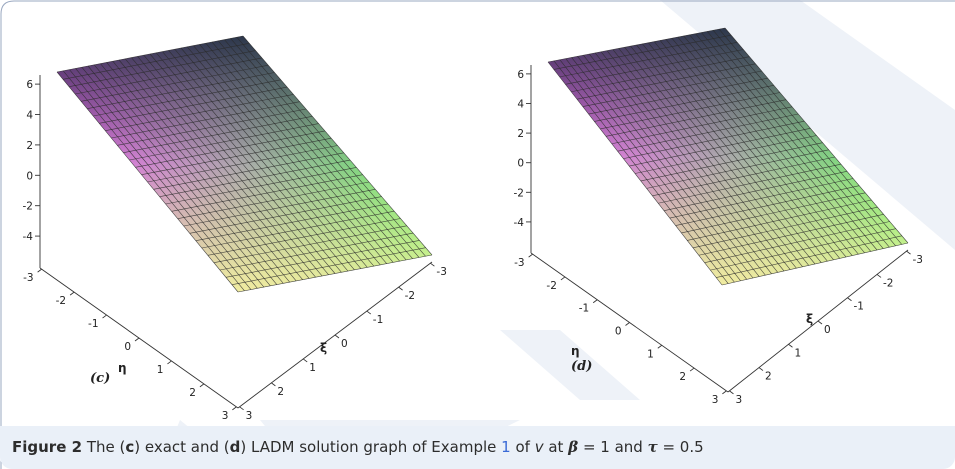 The height and width of the screenshot is (469, 955). What do you see at coordinates (556, 447) in the screenshot?
I see `caption-text: at` at bounding box center [556, 447].